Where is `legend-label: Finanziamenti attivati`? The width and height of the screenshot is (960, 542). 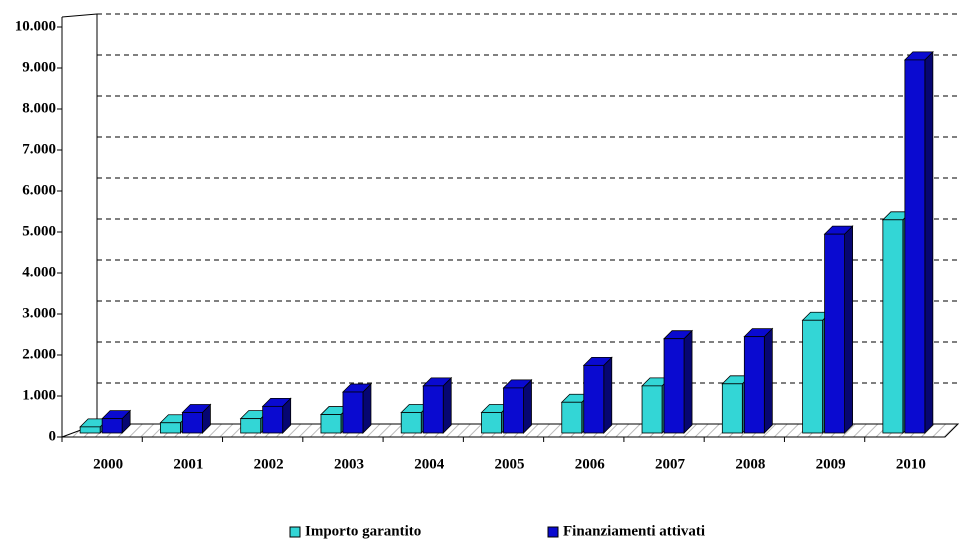 legend-label: Finanziamenti attivati is located at coordinates (634, 531).